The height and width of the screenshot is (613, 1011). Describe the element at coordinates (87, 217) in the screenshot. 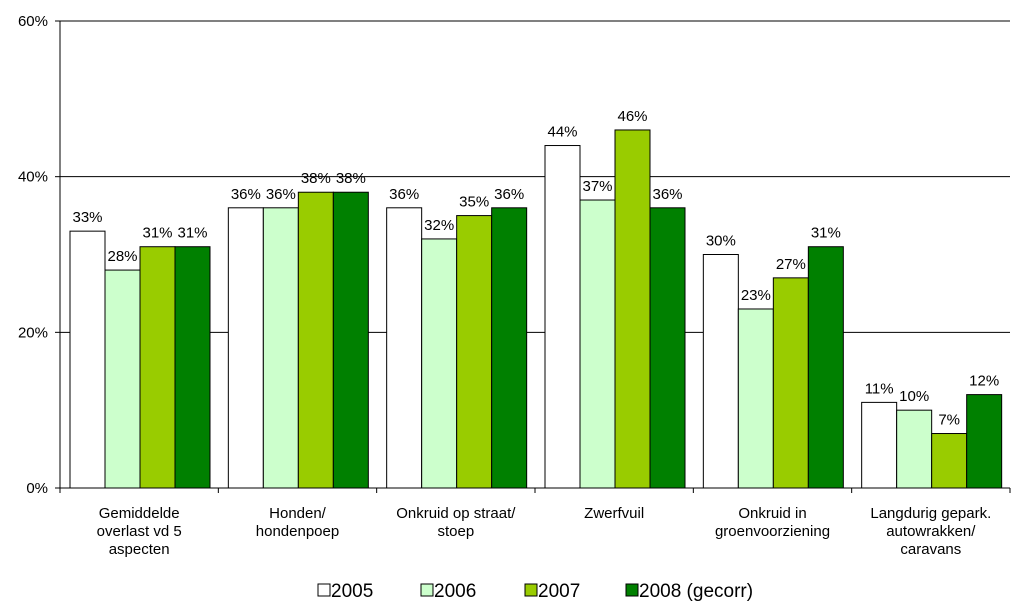

I see `data-label: 33%` at that location.